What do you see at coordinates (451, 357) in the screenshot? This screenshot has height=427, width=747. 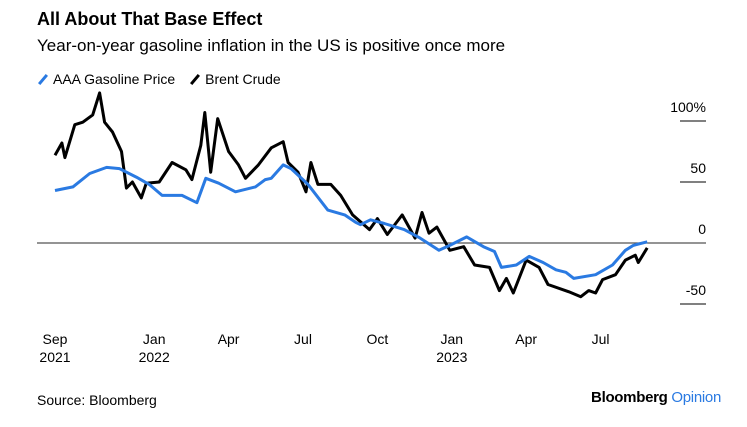 I see `x-tick-year: 2023` at bounding box center [451, 357].